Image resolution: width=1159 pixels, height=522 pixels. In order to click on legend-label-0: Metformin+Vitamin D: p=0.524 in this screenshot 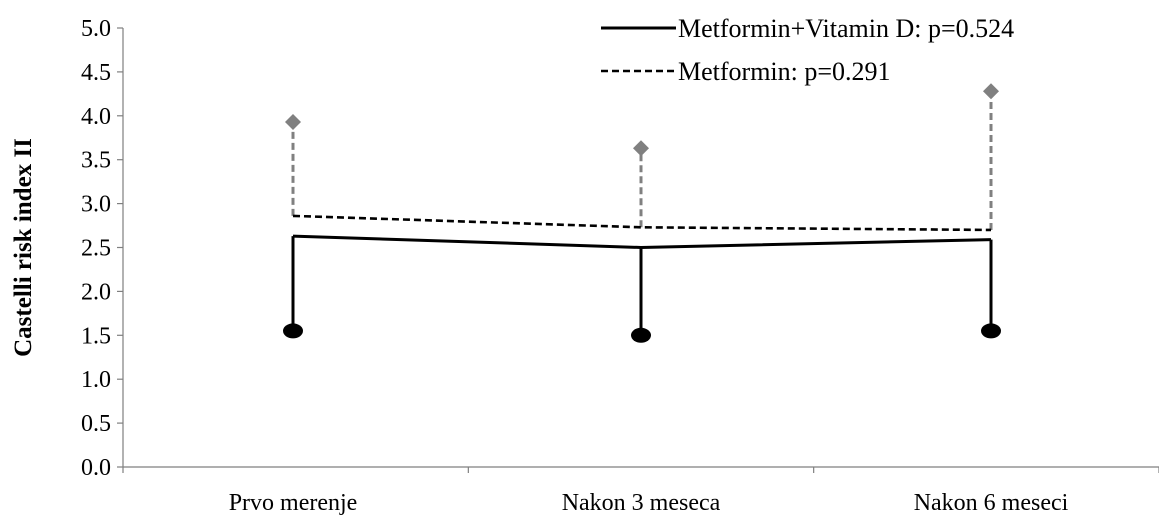, I will do `click(846, 28)`.